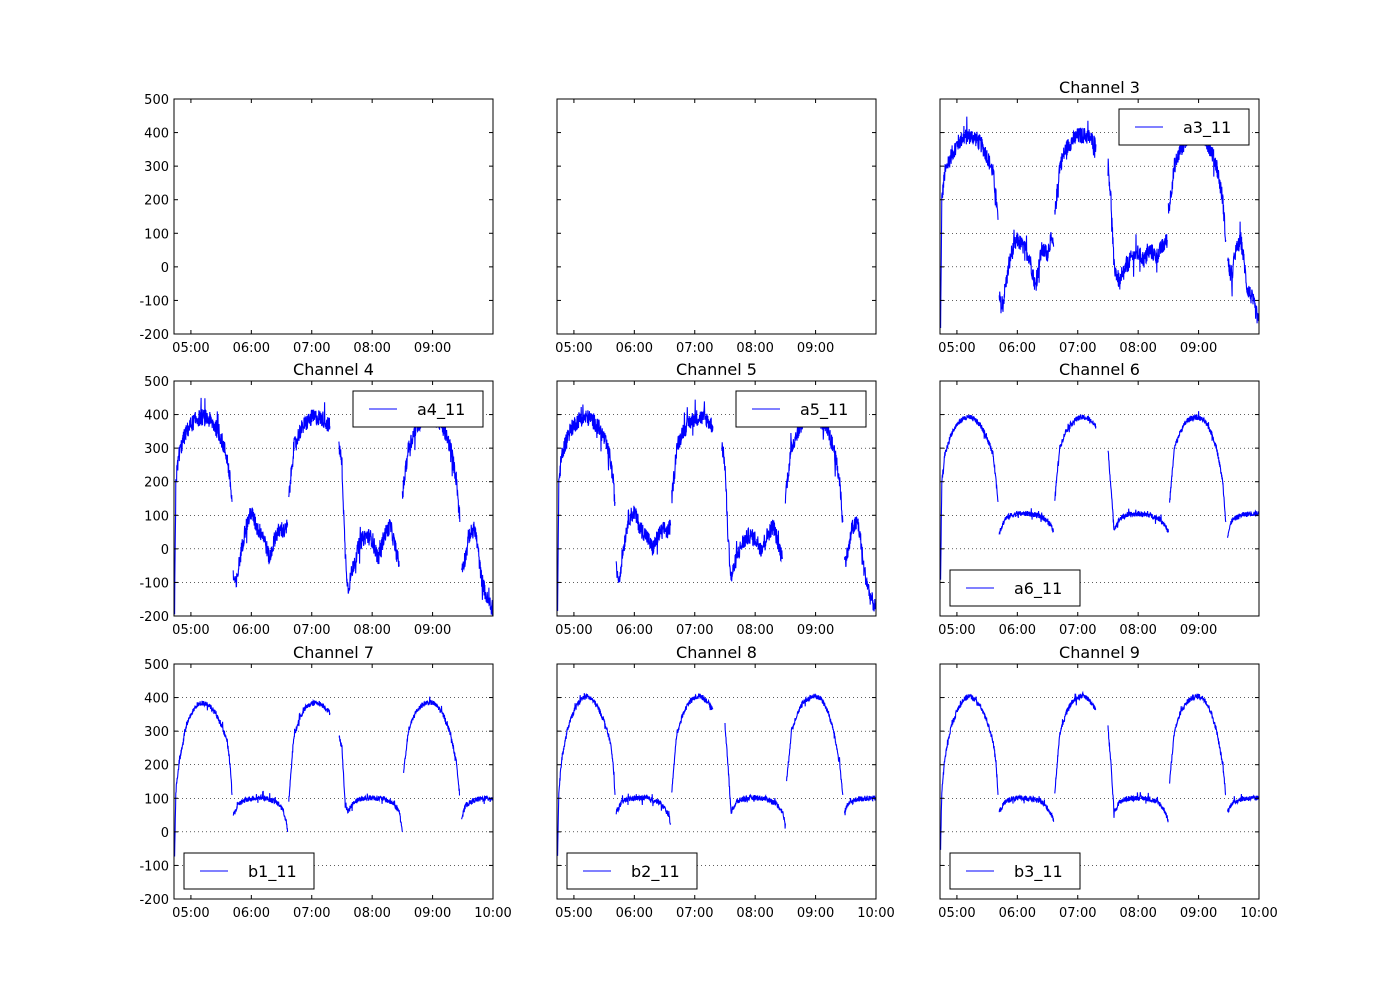 This screenshot has width=1400, height=1000. What do you see at coordinates (716, 369) in the screenshot?
I see `subplot-title: Channel 5` at bounding box center [716, 369].